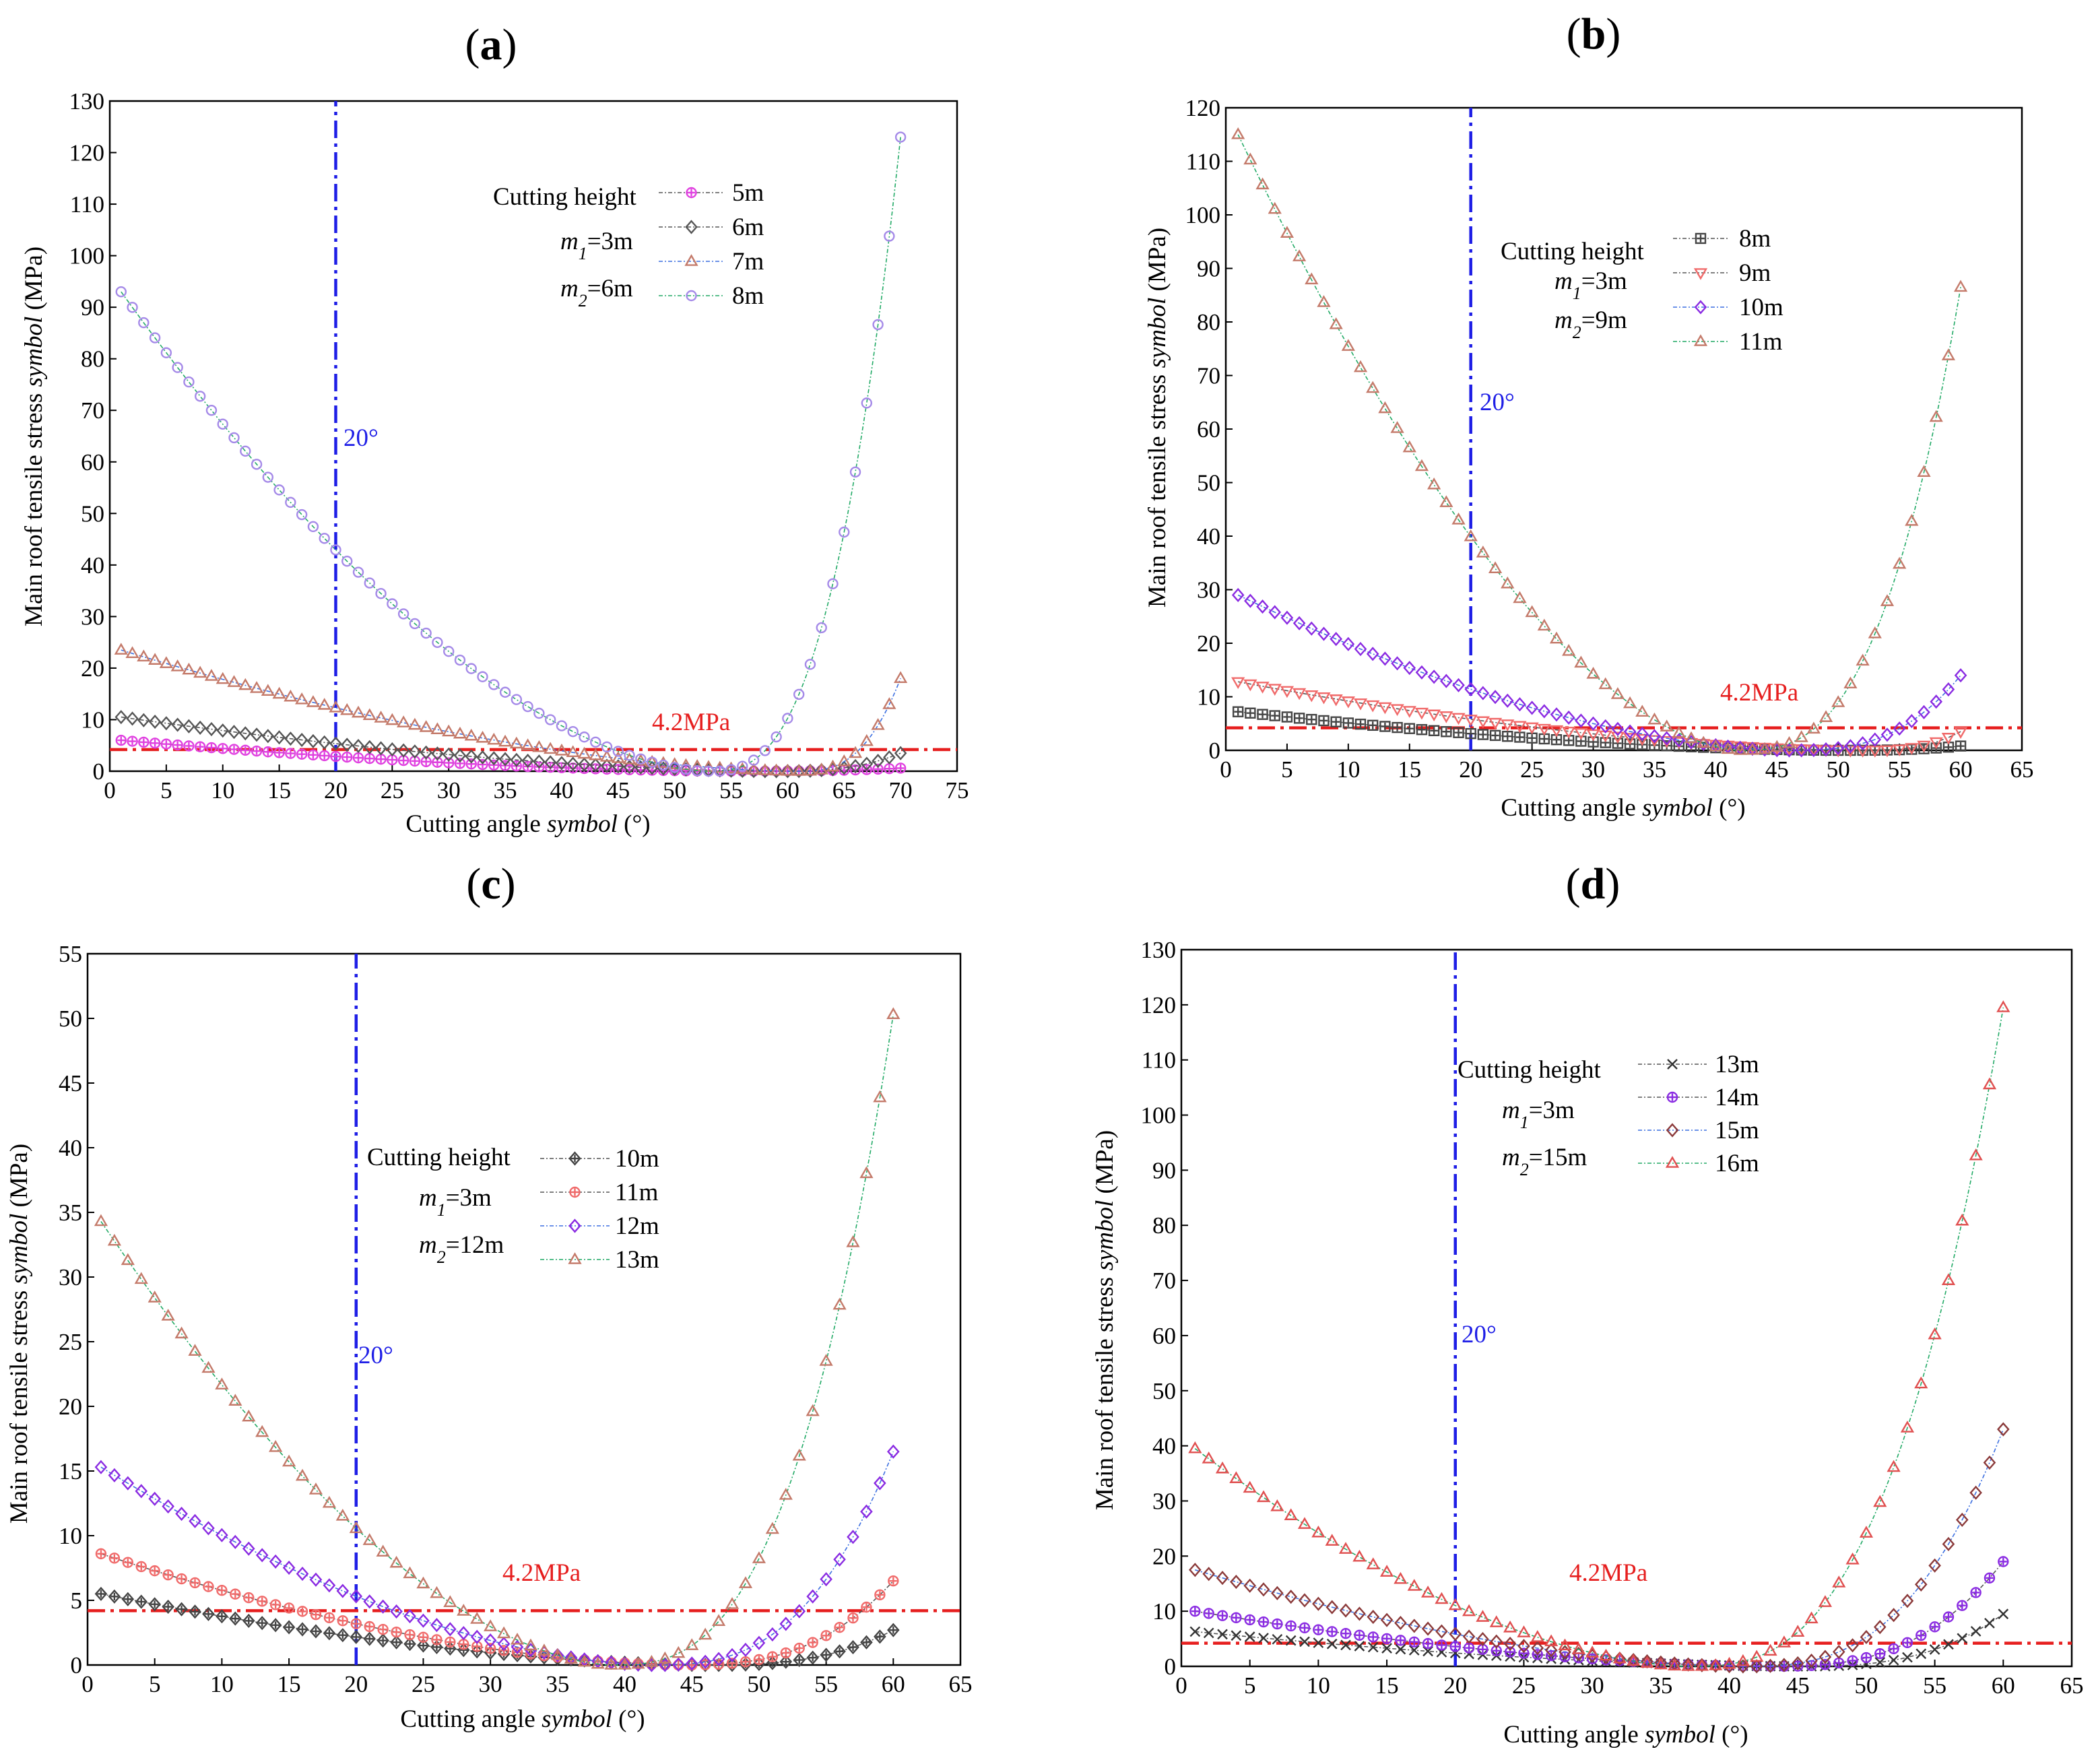  Describe the element at coordinates (511, 710) in the screenshot. I see `series-line-7m` at that location.